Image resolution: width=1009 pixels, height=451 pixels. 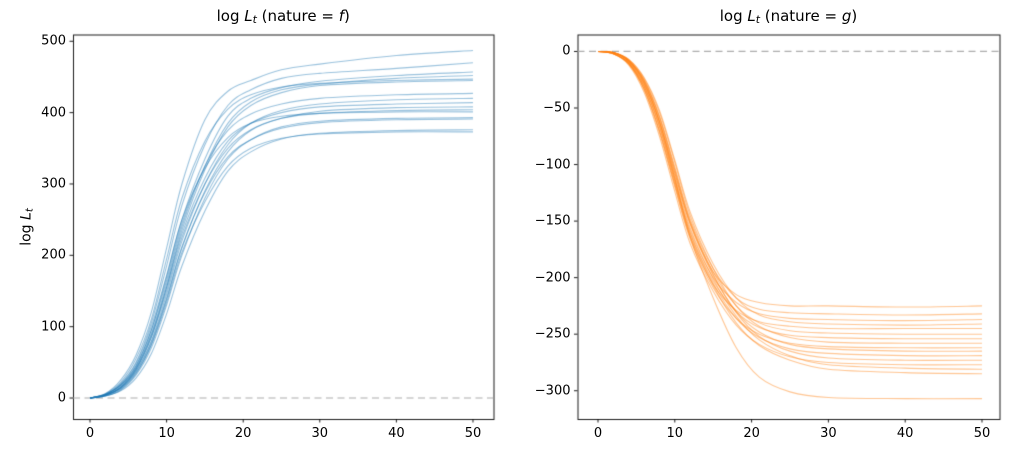 What do you see at coordinates (53, 184) in the screenshot?
I see `y-tick-label: 300` at bounding box center [53, 184].